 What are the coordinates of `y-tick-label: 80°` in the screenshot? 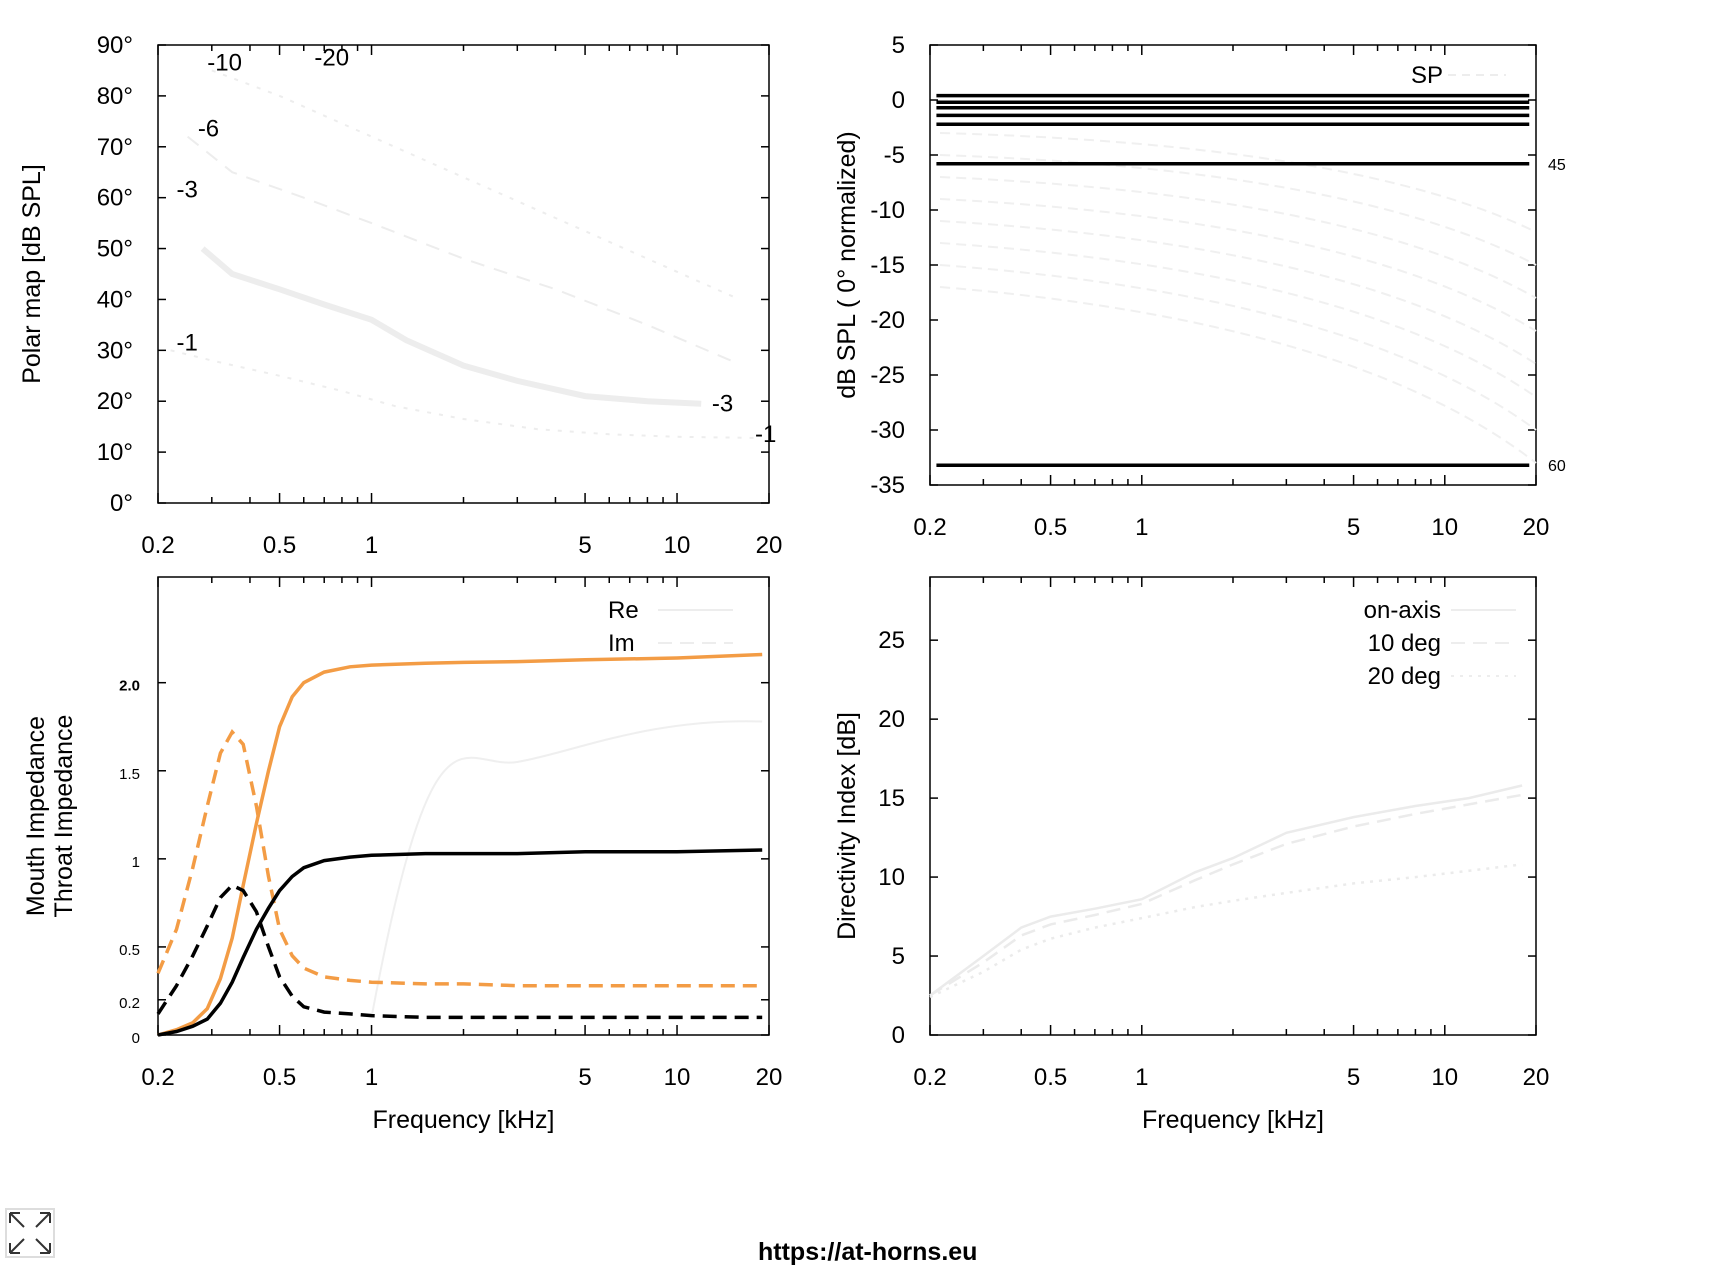 It's located at (115, 96).